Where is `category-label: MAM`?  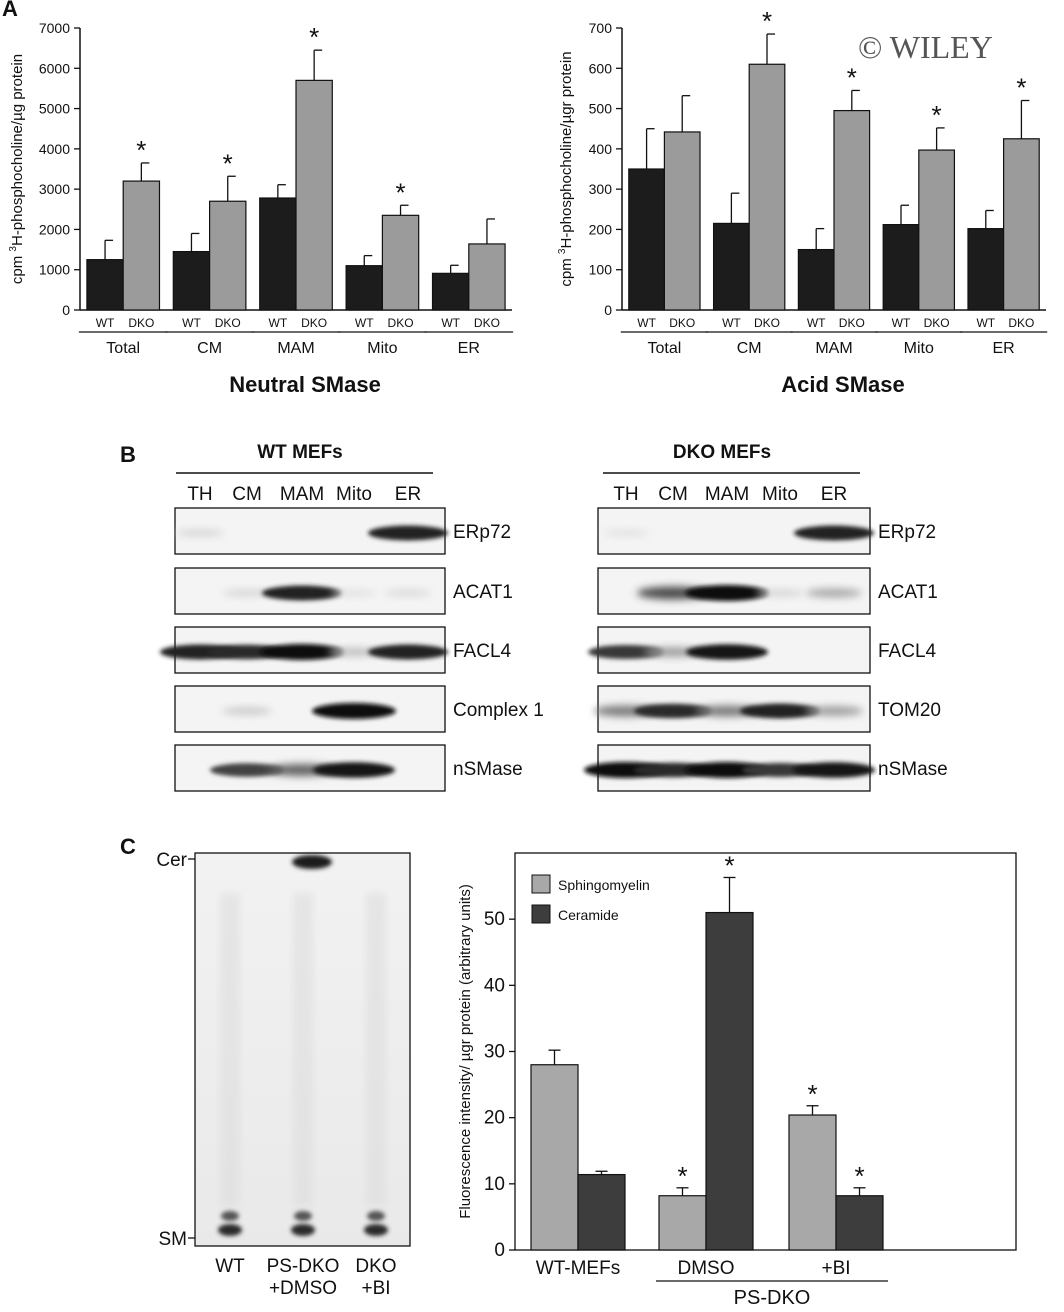 category-label: MAM is located at coordinates (295, 348).